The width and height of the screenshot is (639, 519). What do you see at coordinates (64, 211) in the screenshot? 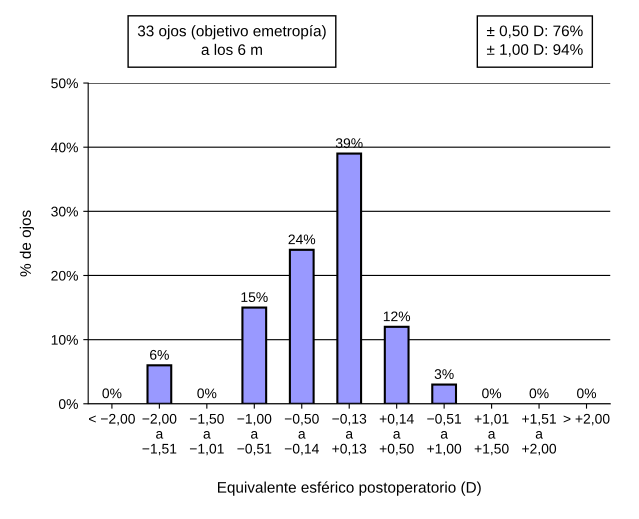
I see `y-tick-label: 30%` at bounding box center [64, 211].